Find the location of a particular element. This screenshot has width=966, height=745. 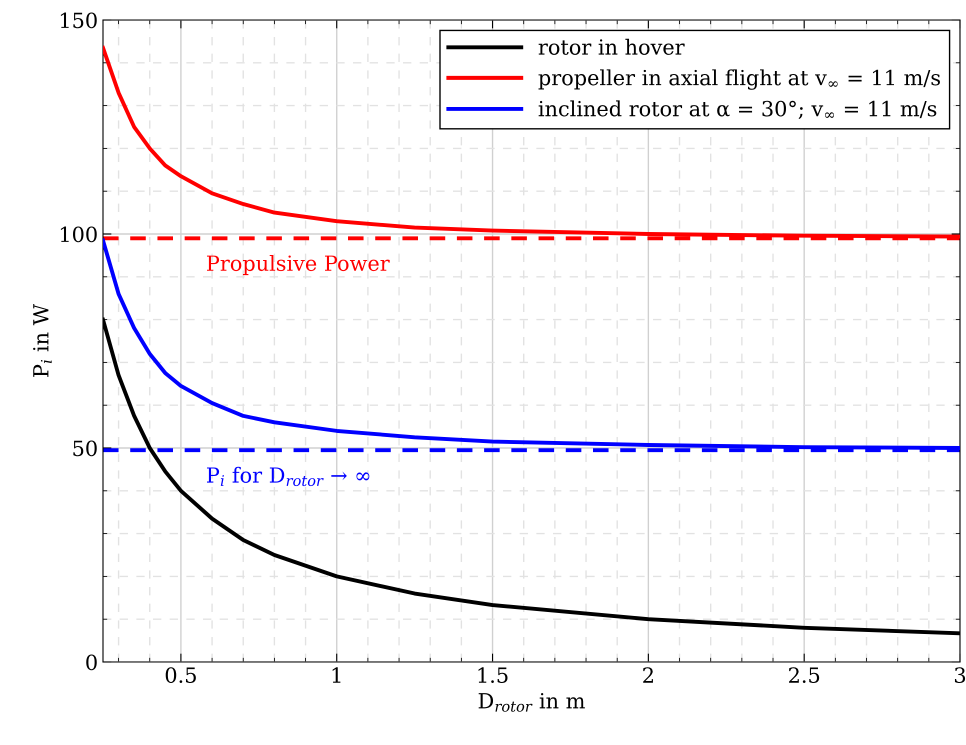

x-tick-label: 3 is located at coordinates (960, 675).